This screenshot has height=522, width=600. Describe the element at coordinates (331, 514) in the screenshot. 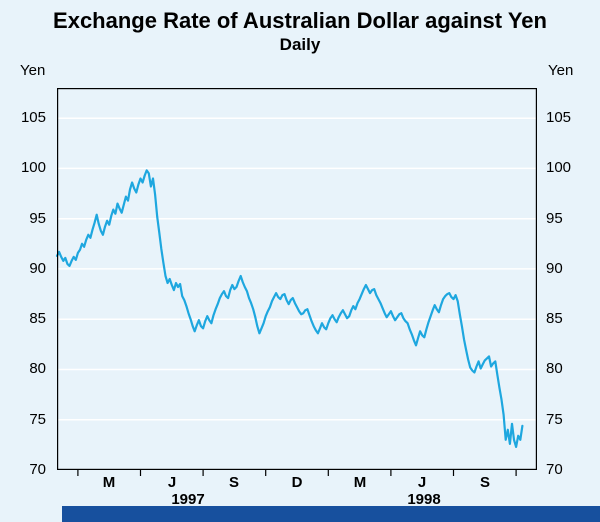

I see `footer-bar` at that location.